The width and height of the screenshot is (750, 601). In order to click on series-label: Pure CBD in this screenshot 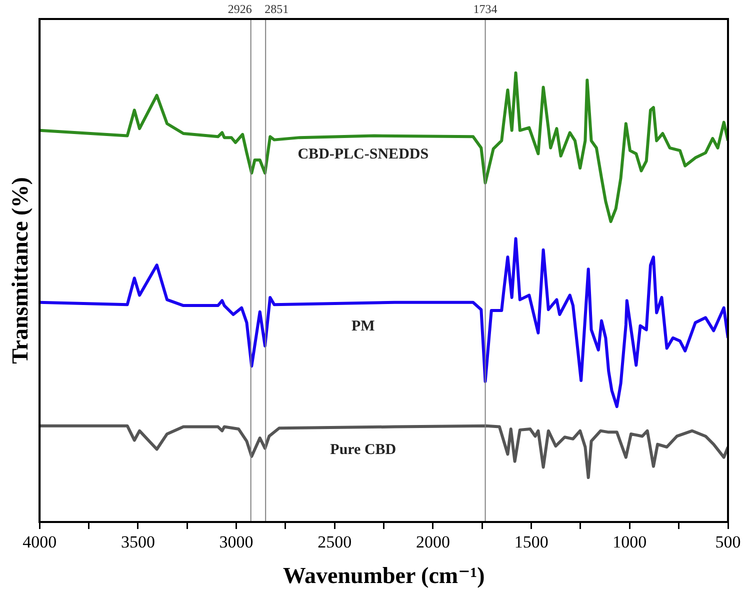, I will do `click(363, 450)`.